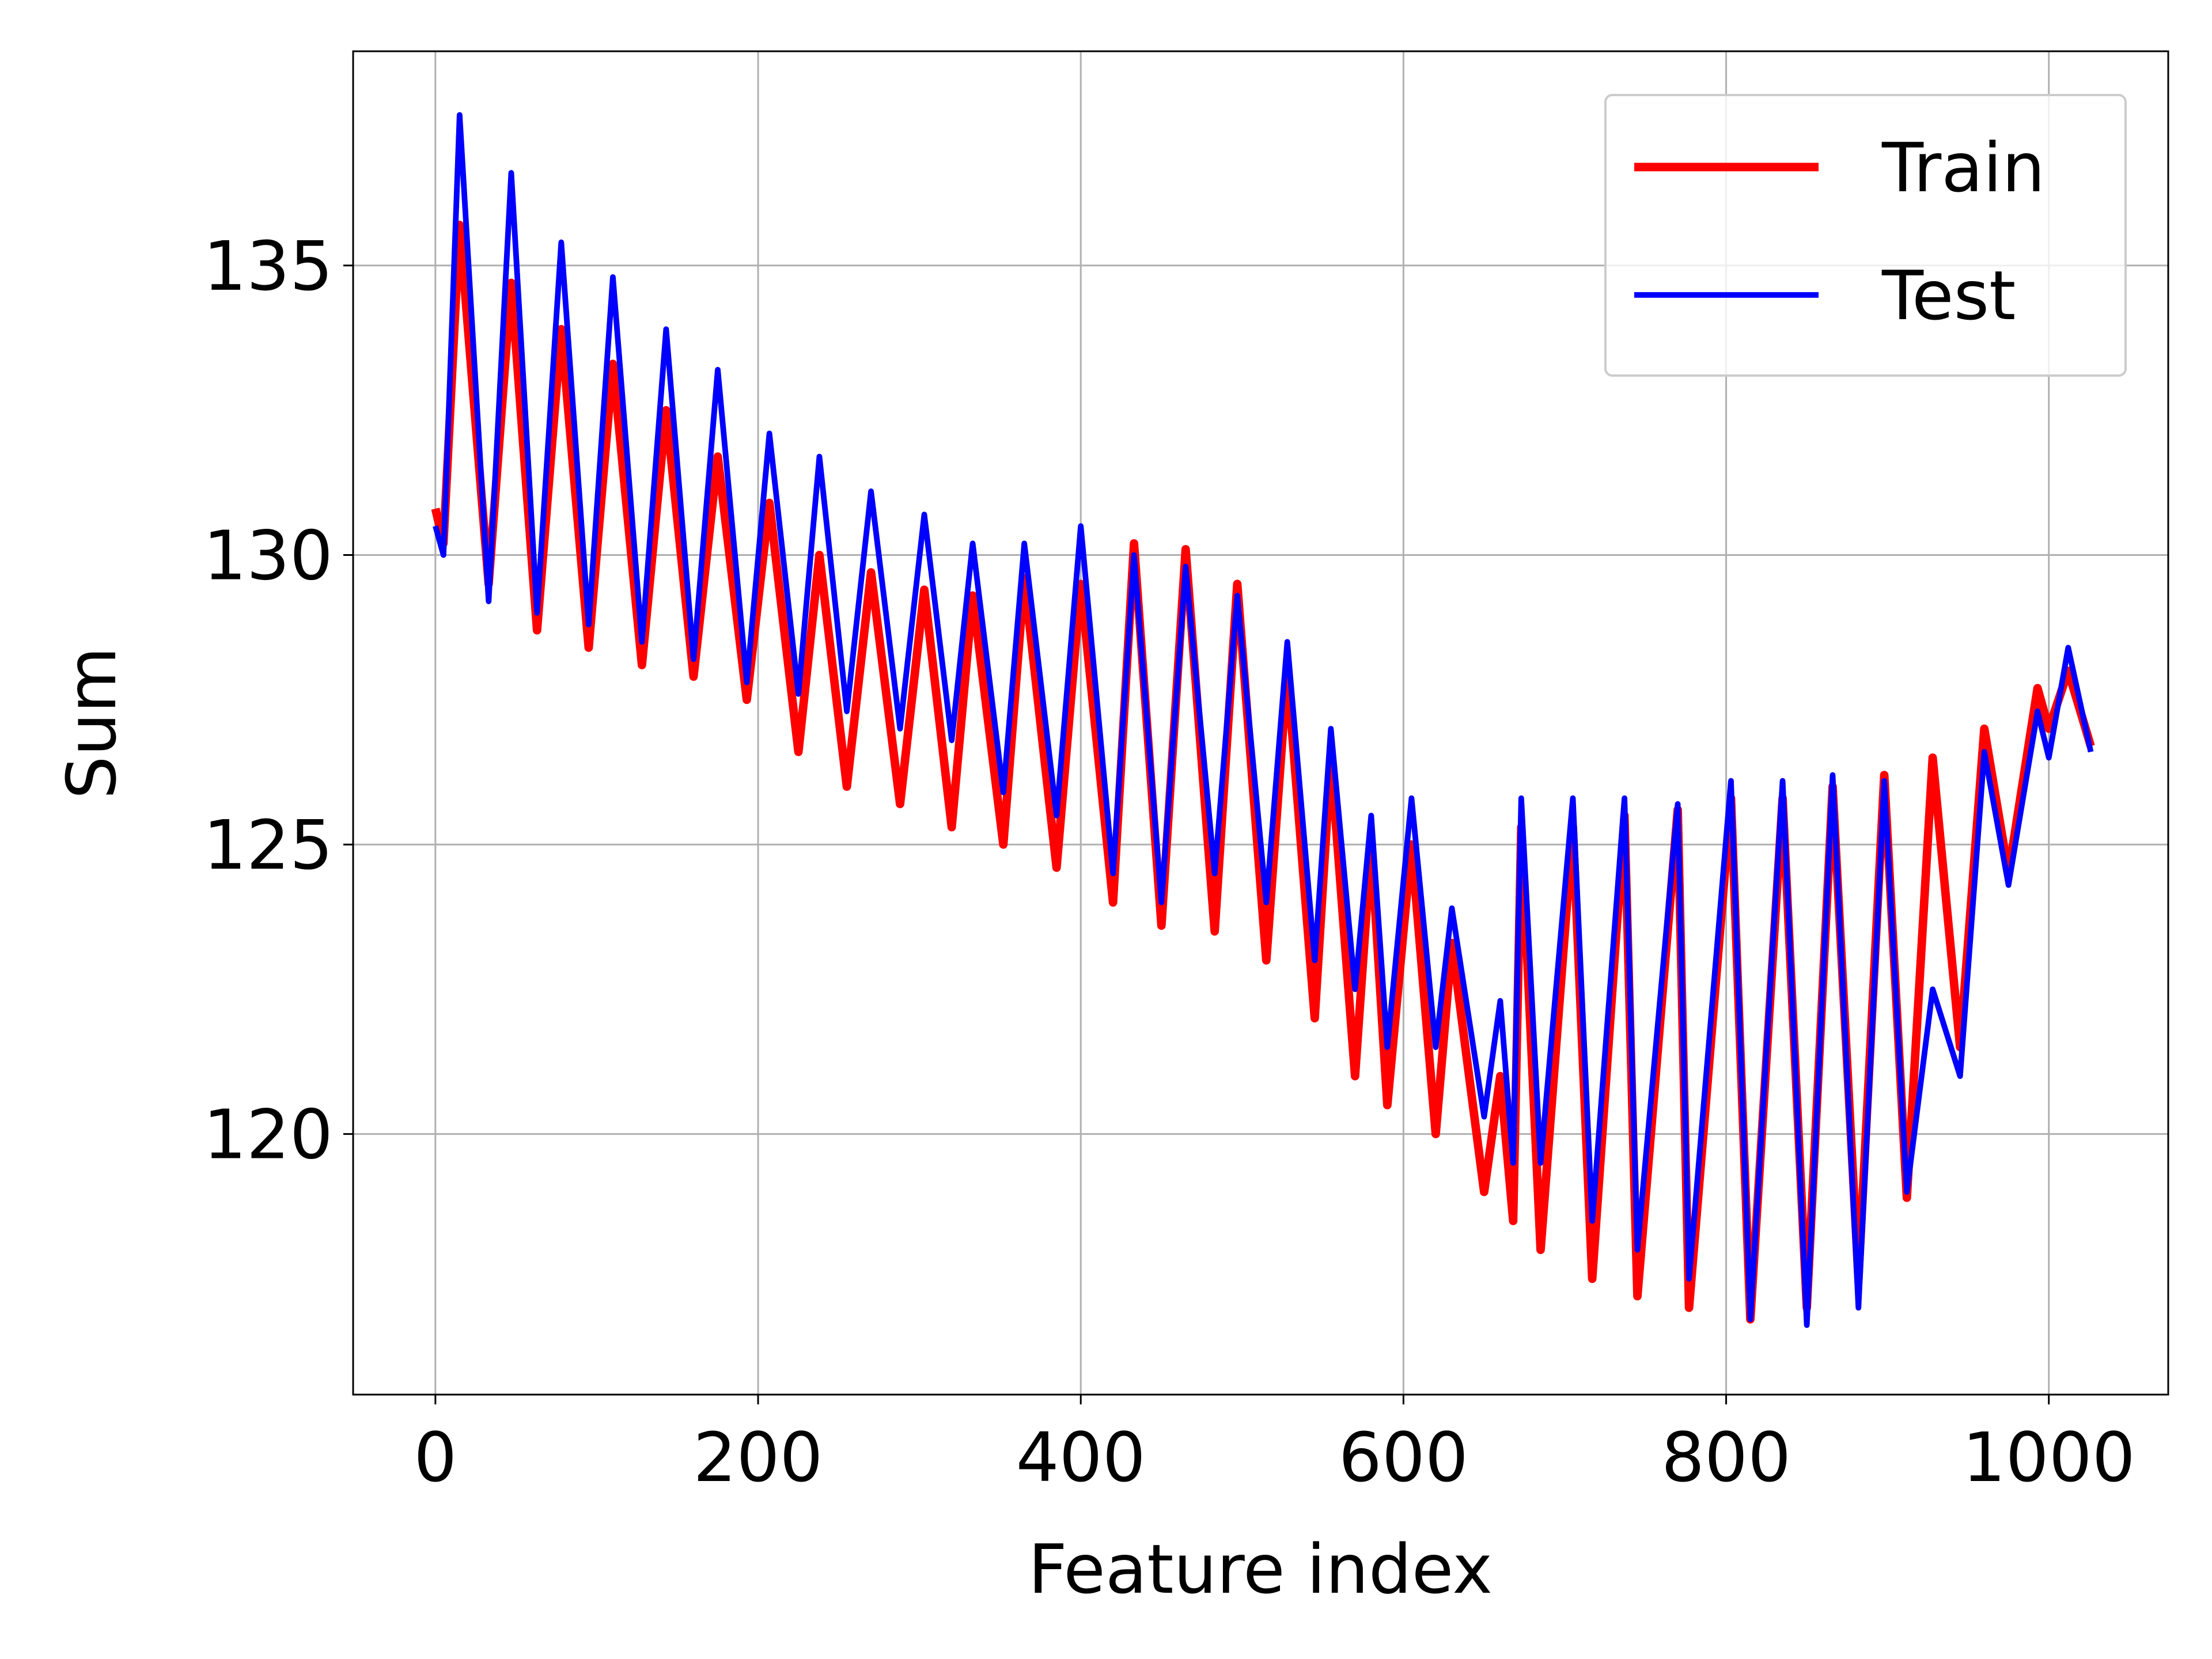 The width and height of the screenshot is (2212, 1659). Describe the element at coordinates (1963, 167) in the screenshot. I see `legend-label: Train` at that location.